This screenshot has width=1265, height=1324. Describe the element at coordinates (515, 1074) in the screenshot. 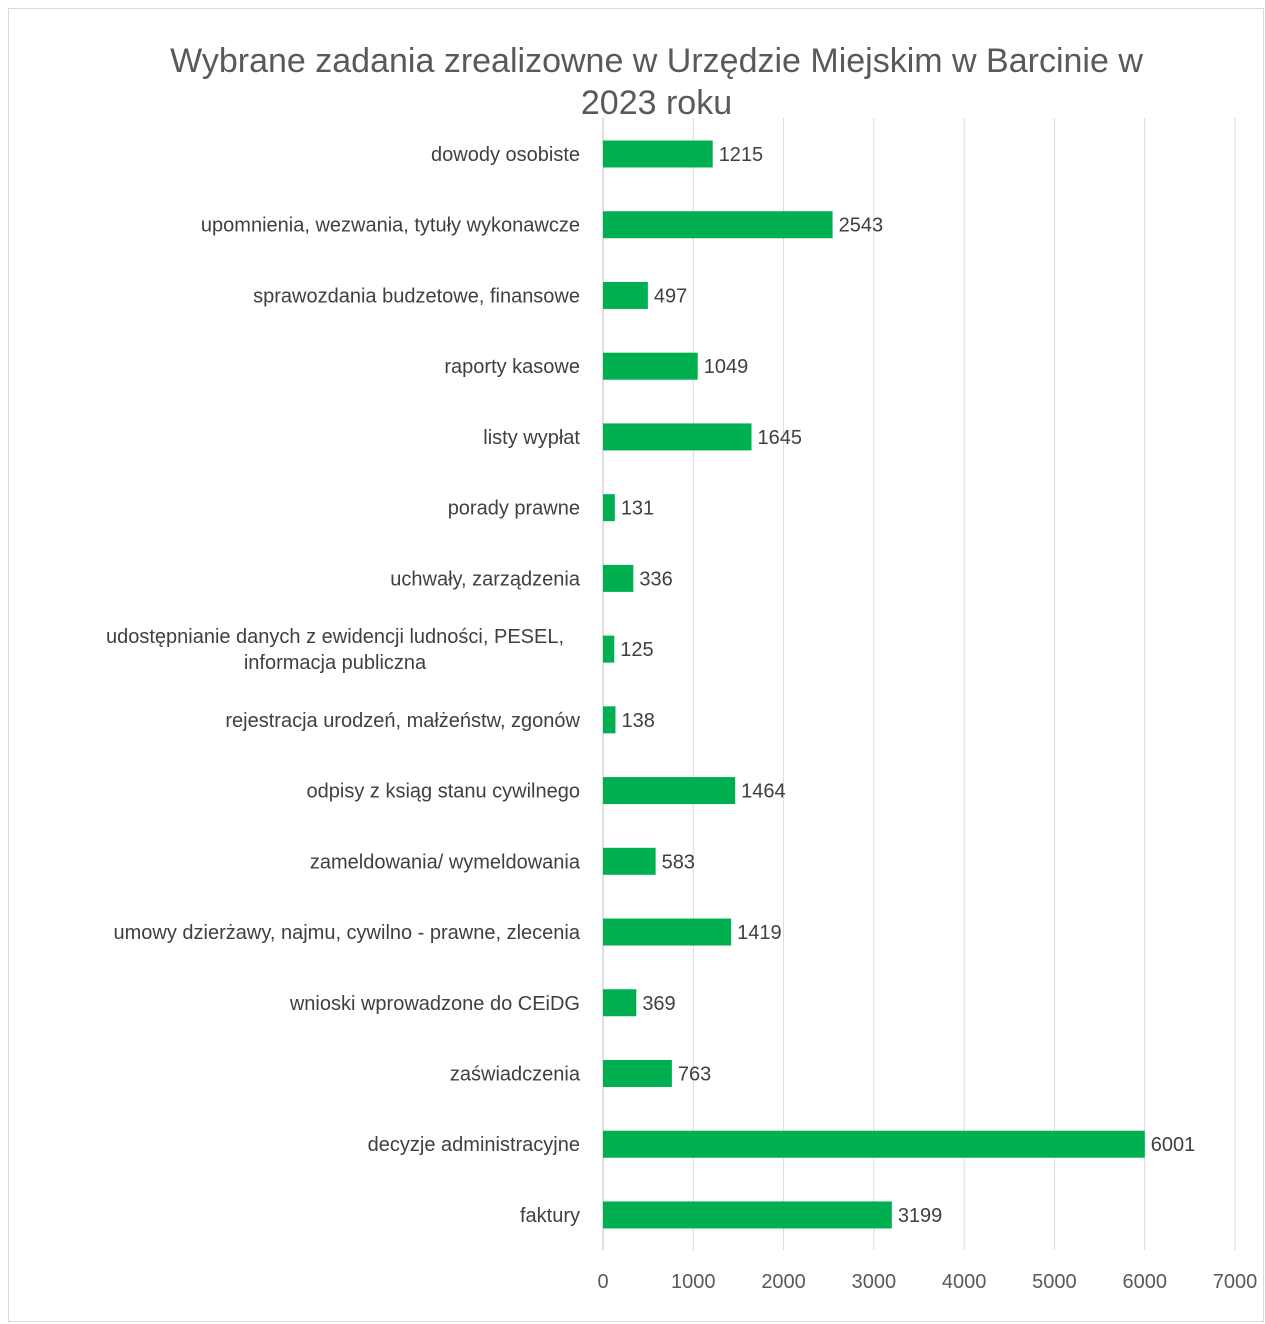

I see `category-label: zaświadczenia` at that location.